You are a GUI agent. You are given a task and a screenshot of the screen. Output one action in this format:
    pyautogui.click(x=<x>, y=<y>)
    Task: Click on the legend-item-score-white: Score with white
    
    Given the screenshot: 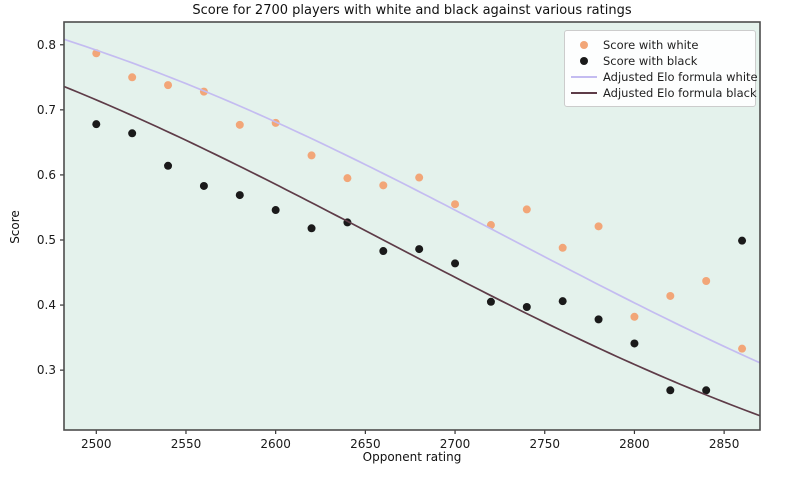 What is the action you would take?
    pyautogui.click(x=658, y=45)
    